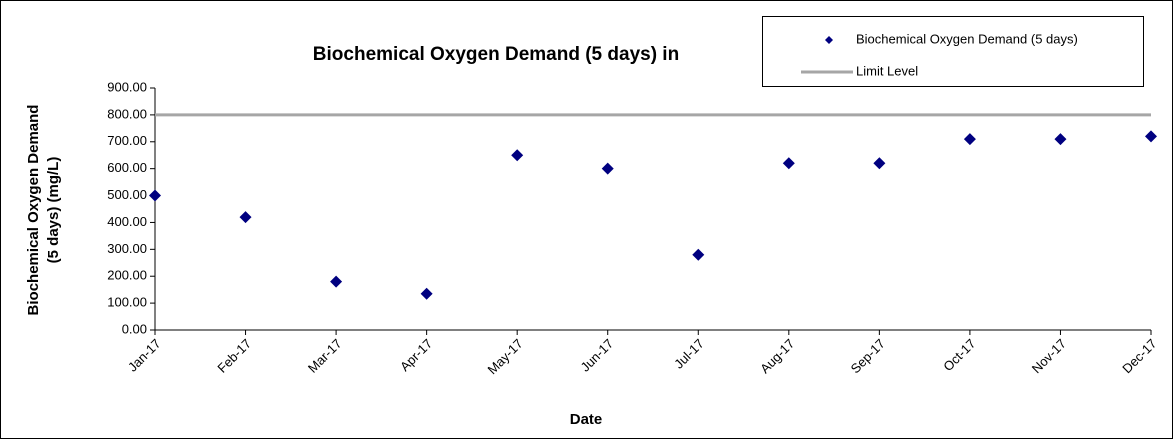 This screenshot has height=439, width=1173. I want to click on y-tick-label: 900.00, so click(127, 86).